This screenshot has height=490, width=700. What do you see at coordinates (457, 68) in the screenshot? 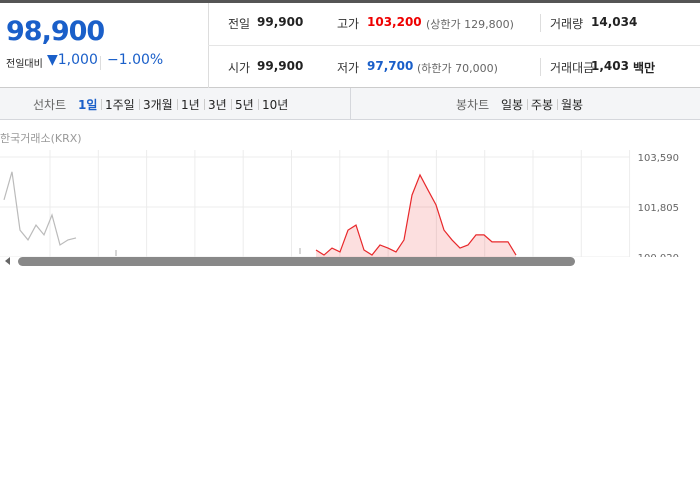
I see `stat-note: (하한가 70,000)` at bounding box center [457, 68].